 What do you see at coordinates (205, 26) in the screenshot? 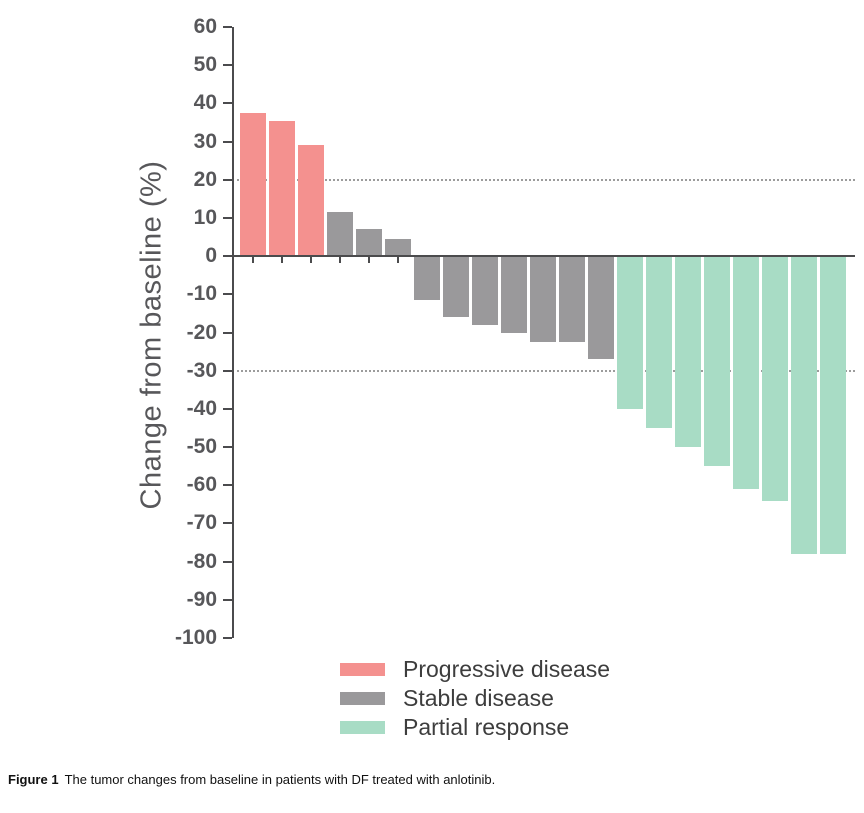
I see `y-axis-tick-label: 60` at bounding box center [205, 26].